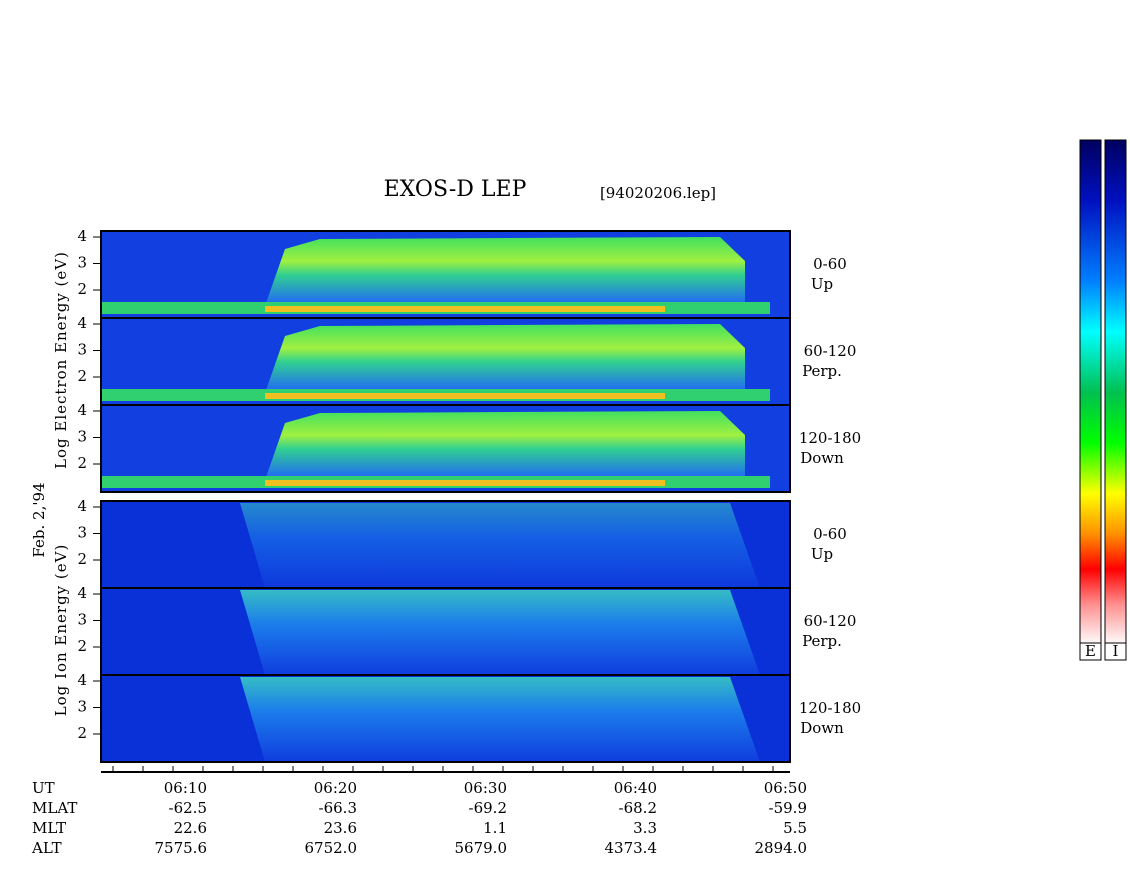 The image size is (1130, 879). What do you see at coordinates (638, 808) in the screenshot?
I see `axis-value: -68.2` at bounding box center [638, 808].